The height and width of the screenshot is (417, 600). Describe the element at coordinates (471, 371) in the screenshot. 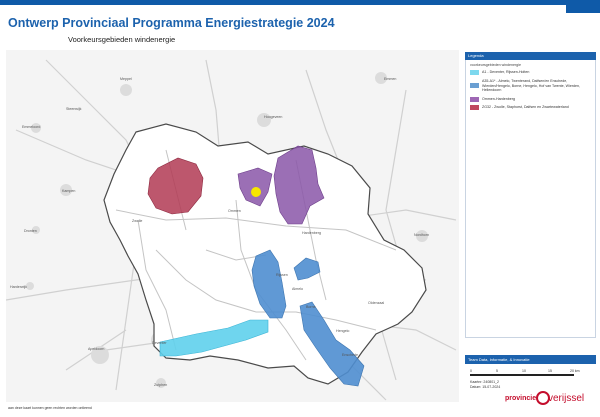

I see `scale-label: 0` at that location.